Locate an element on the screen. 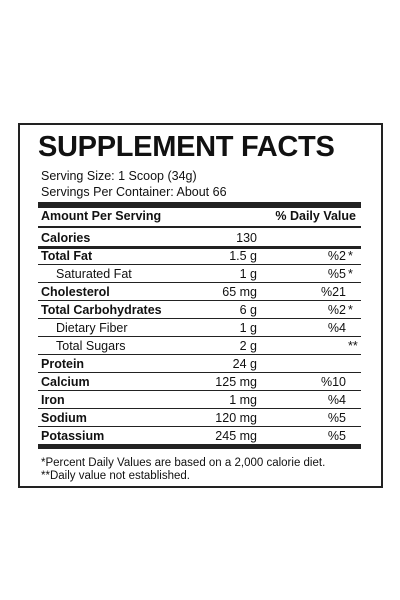  serving-size: Serving Size: 1 Scoop (34g) is located at coordinates (119, 176).